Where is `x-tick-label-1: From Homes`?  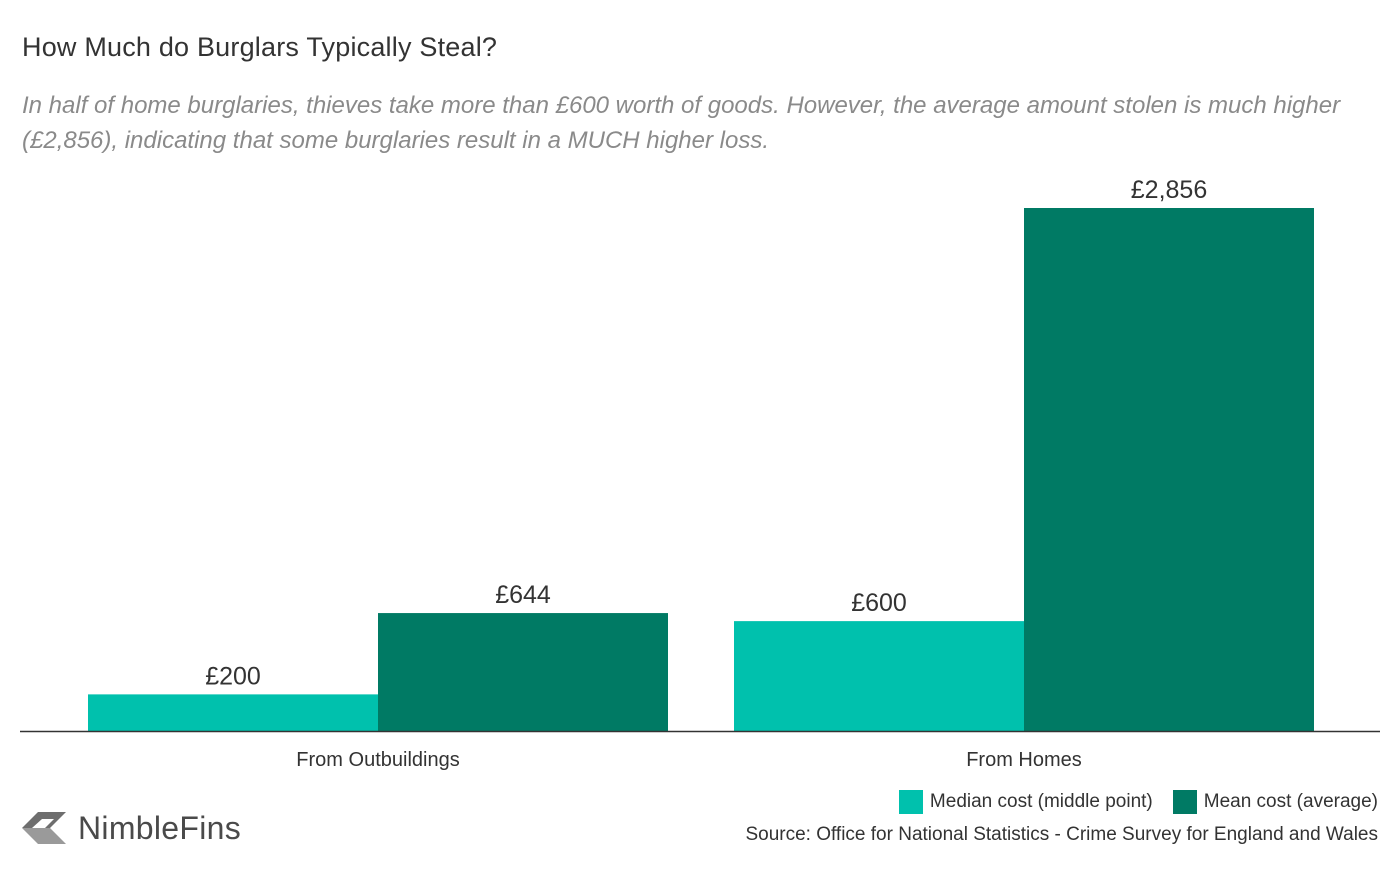
x-tick-label-1: From Homes is located at coordinates (1024, 760).